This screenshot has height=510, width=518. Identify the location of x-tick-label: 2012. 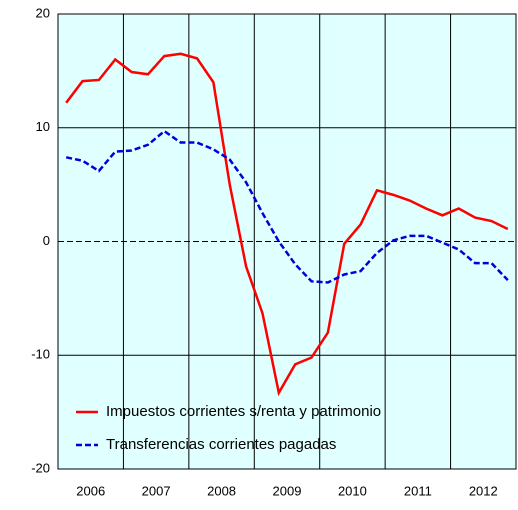
(483, 490).